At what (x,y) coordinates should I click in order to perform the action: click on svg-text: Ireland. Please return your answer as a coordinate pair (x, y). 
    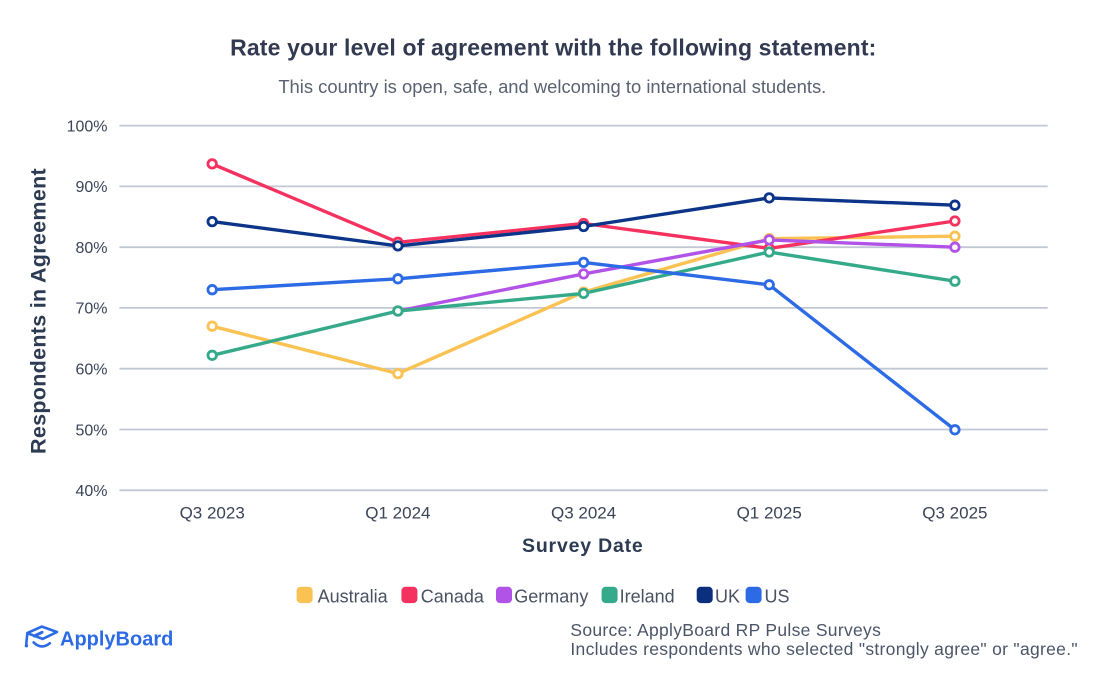
    Looking at the image, I should click on (647, 596).